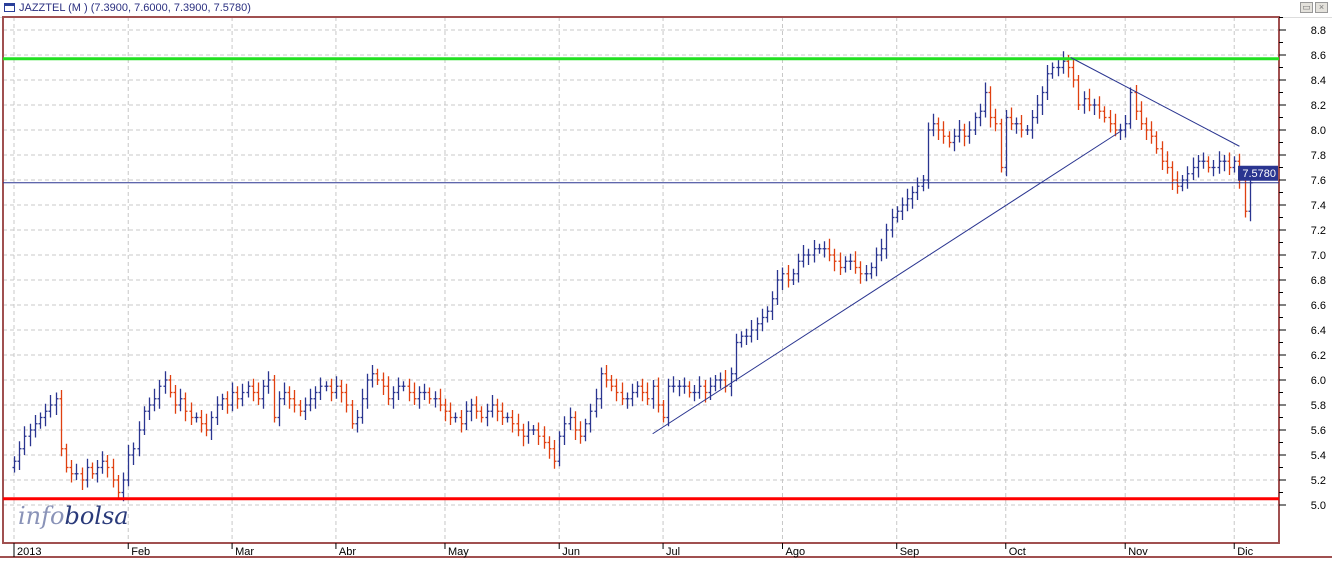  Describe the element at coordinates (1306, 7) in the screenshot. I see `restore-button: ▭` at that location.